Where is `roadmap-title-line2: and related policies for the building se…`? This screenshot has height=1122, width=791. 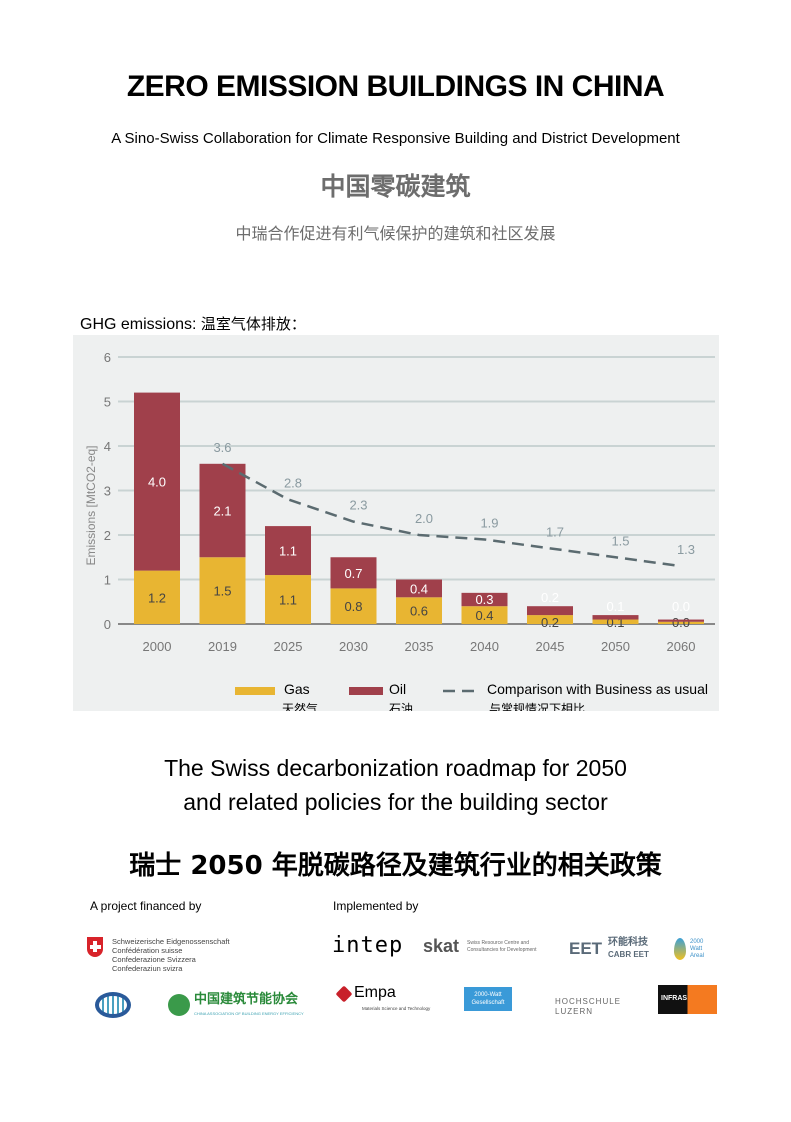 roadmap-title-line2: and related policies for the building se… is located at coordinates (395, 802).